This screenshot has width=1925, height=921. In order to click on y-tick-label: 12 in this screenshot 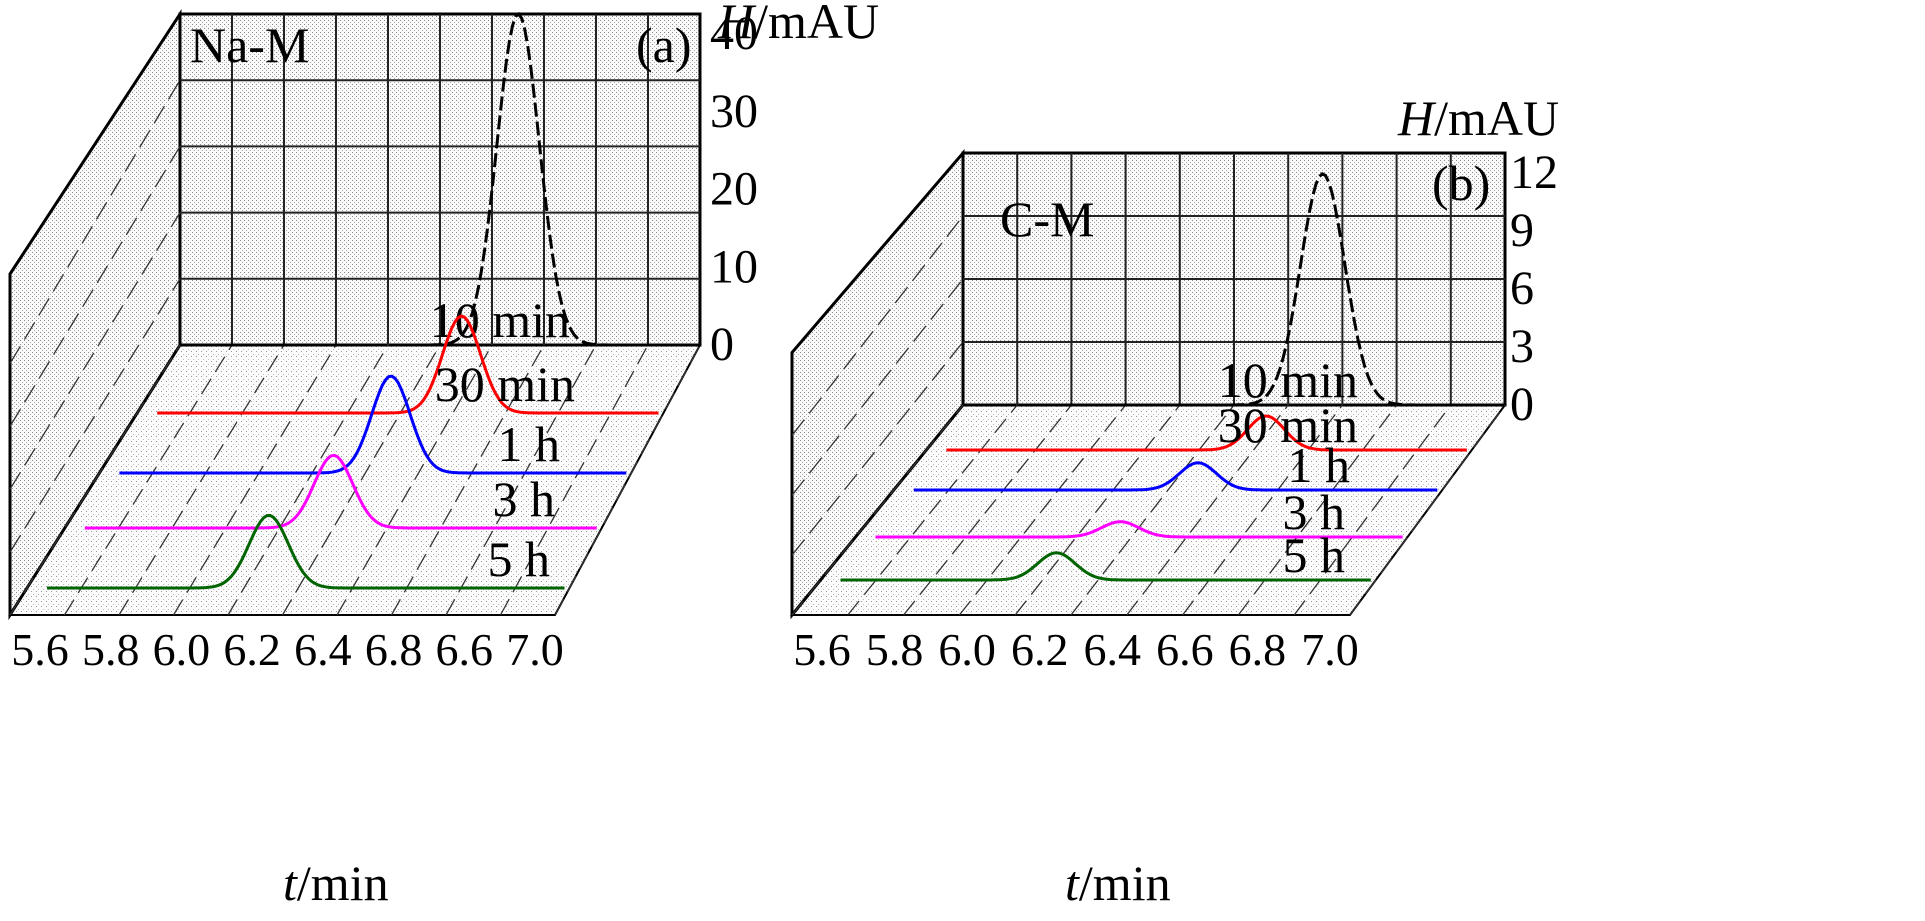, I will do `click(1534, 172)`.